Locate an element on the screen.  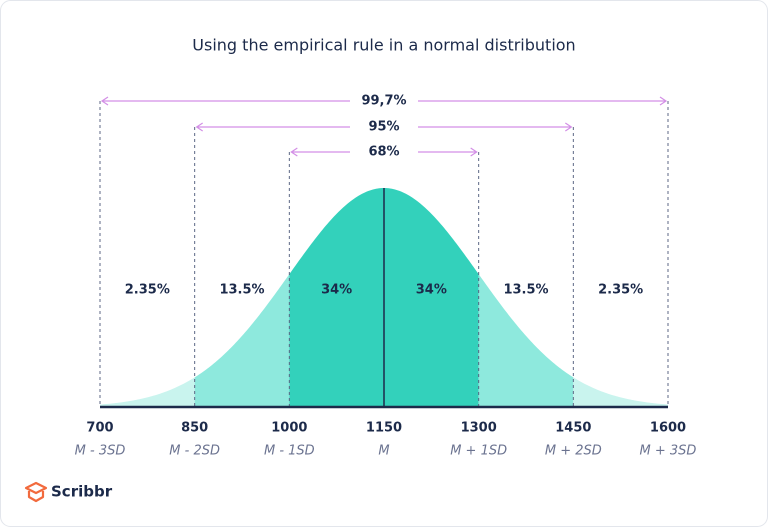
x-tick-label: 1300 is located at coordinates (479, 428).